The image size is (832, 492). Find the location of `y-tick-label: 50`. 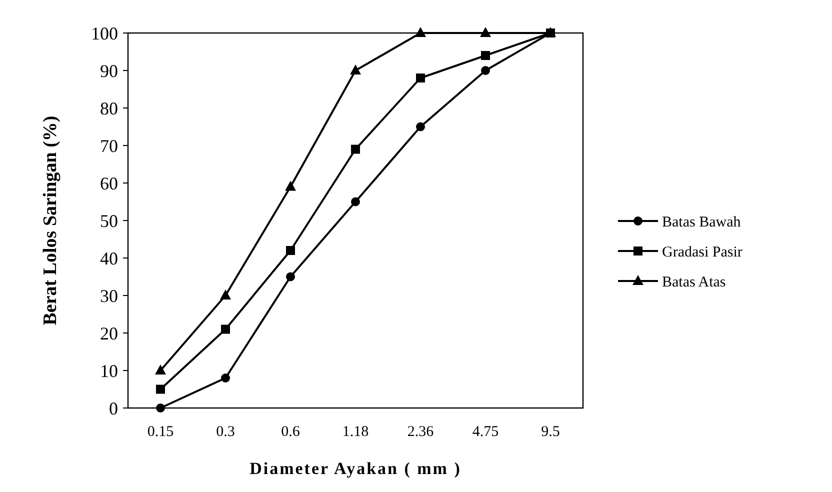

y-tick-label: 50 is located at coordinates (109, 220).